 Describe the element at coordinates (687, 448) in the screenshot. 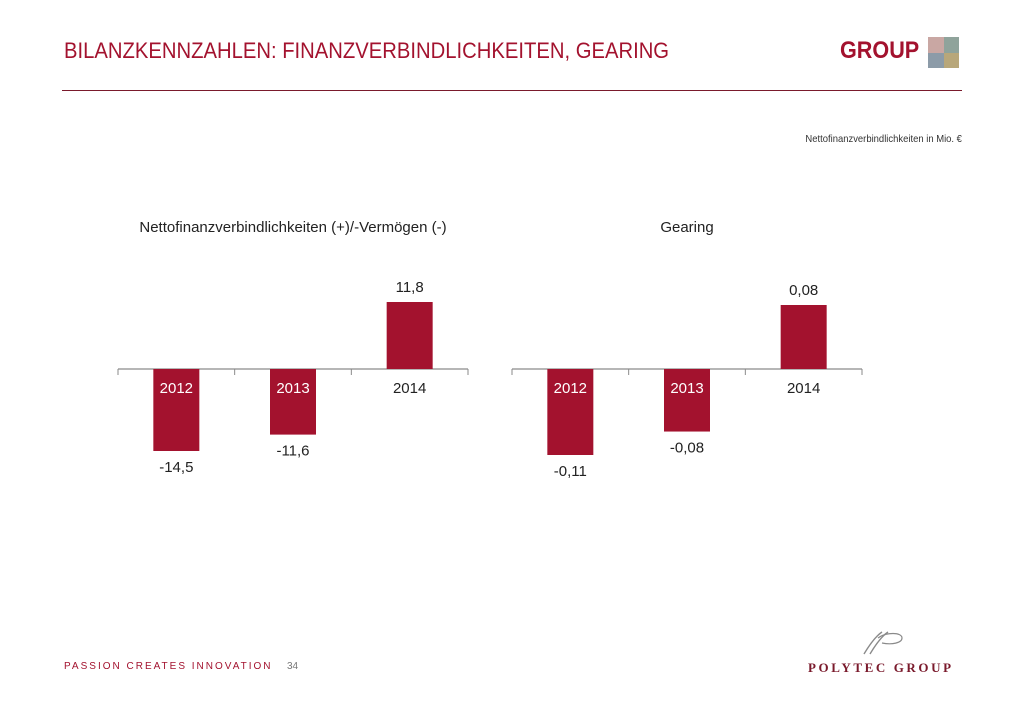

I see `data-label: -0,08` at that location.